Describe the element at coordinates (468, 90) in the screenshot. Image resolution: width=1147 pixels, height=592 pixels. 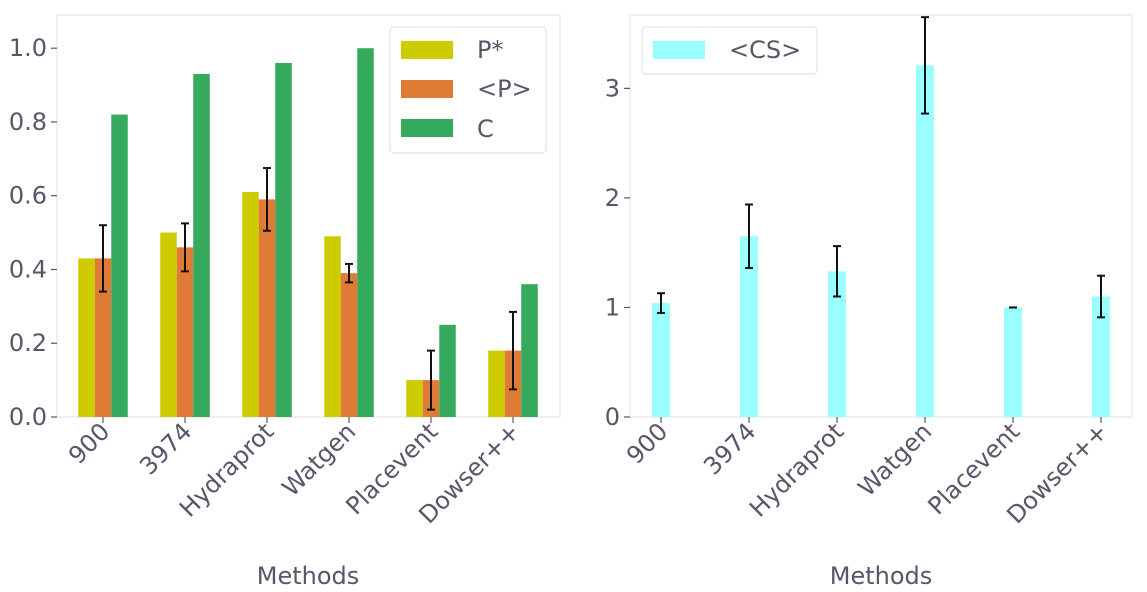
I see `legend-left: P* <P> C` at that location.